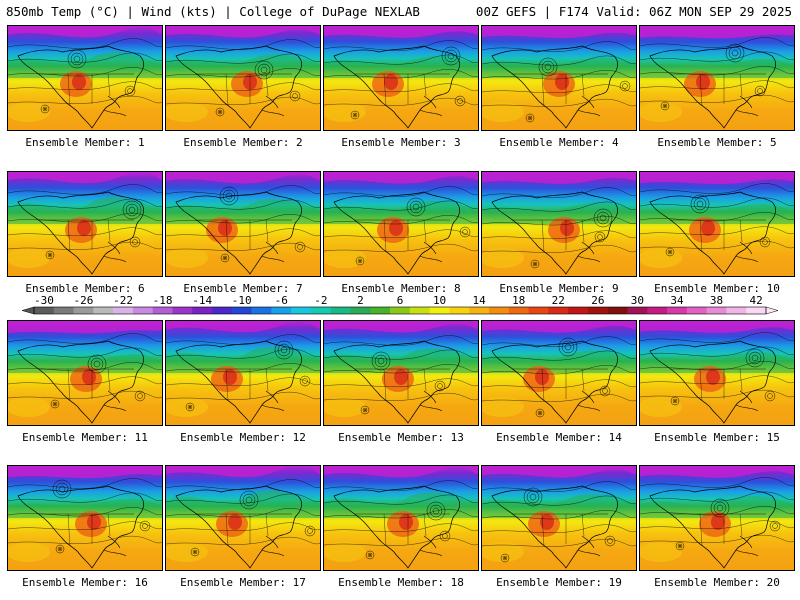 This screenshot has height=600, width=800. What do you see at coordinates (85, 142) in the screenshot?
I see `ensemble-member-label: Ensemble Member: 1` at bounding box center [85, 142].